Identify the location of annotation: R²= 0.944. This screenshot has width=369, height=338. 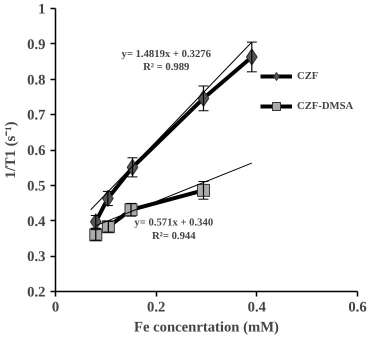
(174, 236).